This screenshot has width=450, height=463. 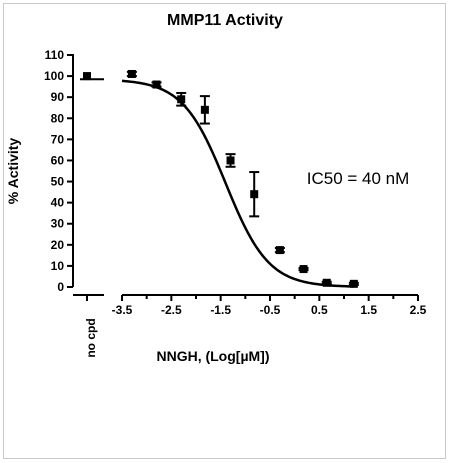 What do you see at coordinates (418, 310) in the screenshot?
I see `x-tick-label: 2.5` at bounding box center [418, 310].